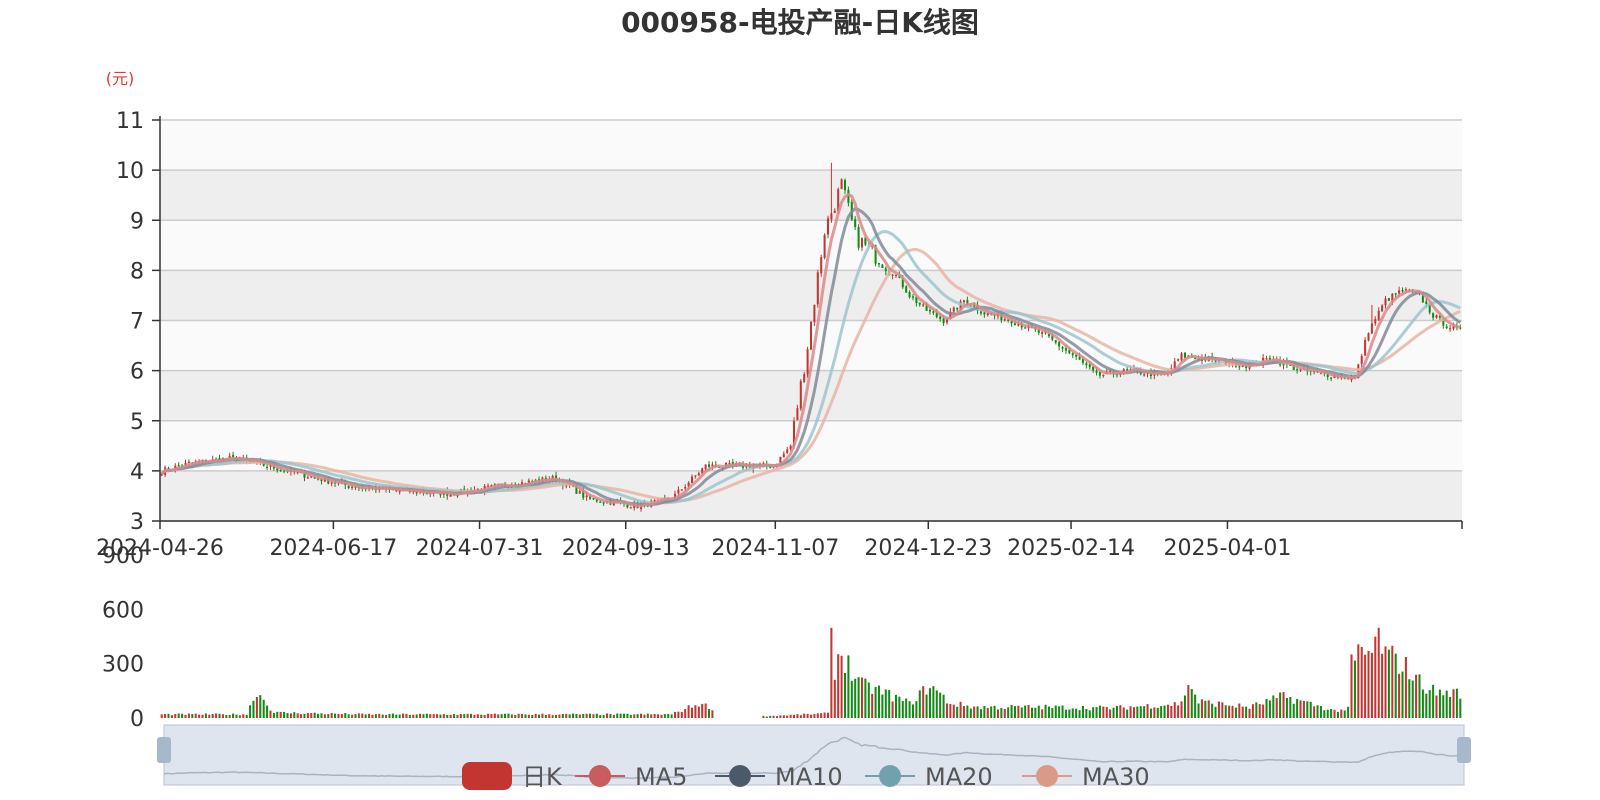 The image size is (1600, 800). I want to click on slider-left-handle, so click(164, 750).